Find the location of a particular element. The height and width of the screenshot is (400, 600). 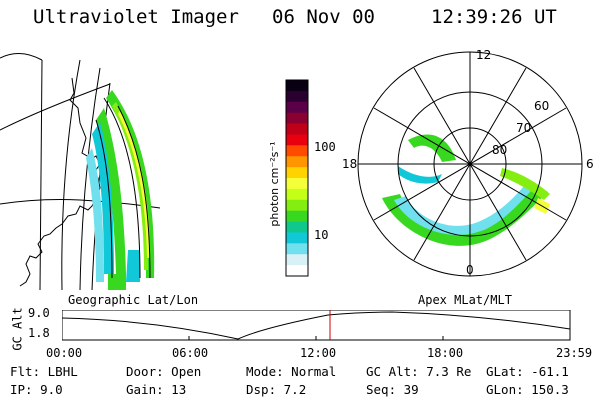

info-door: Door: Open is located at coordinates (164, 371).